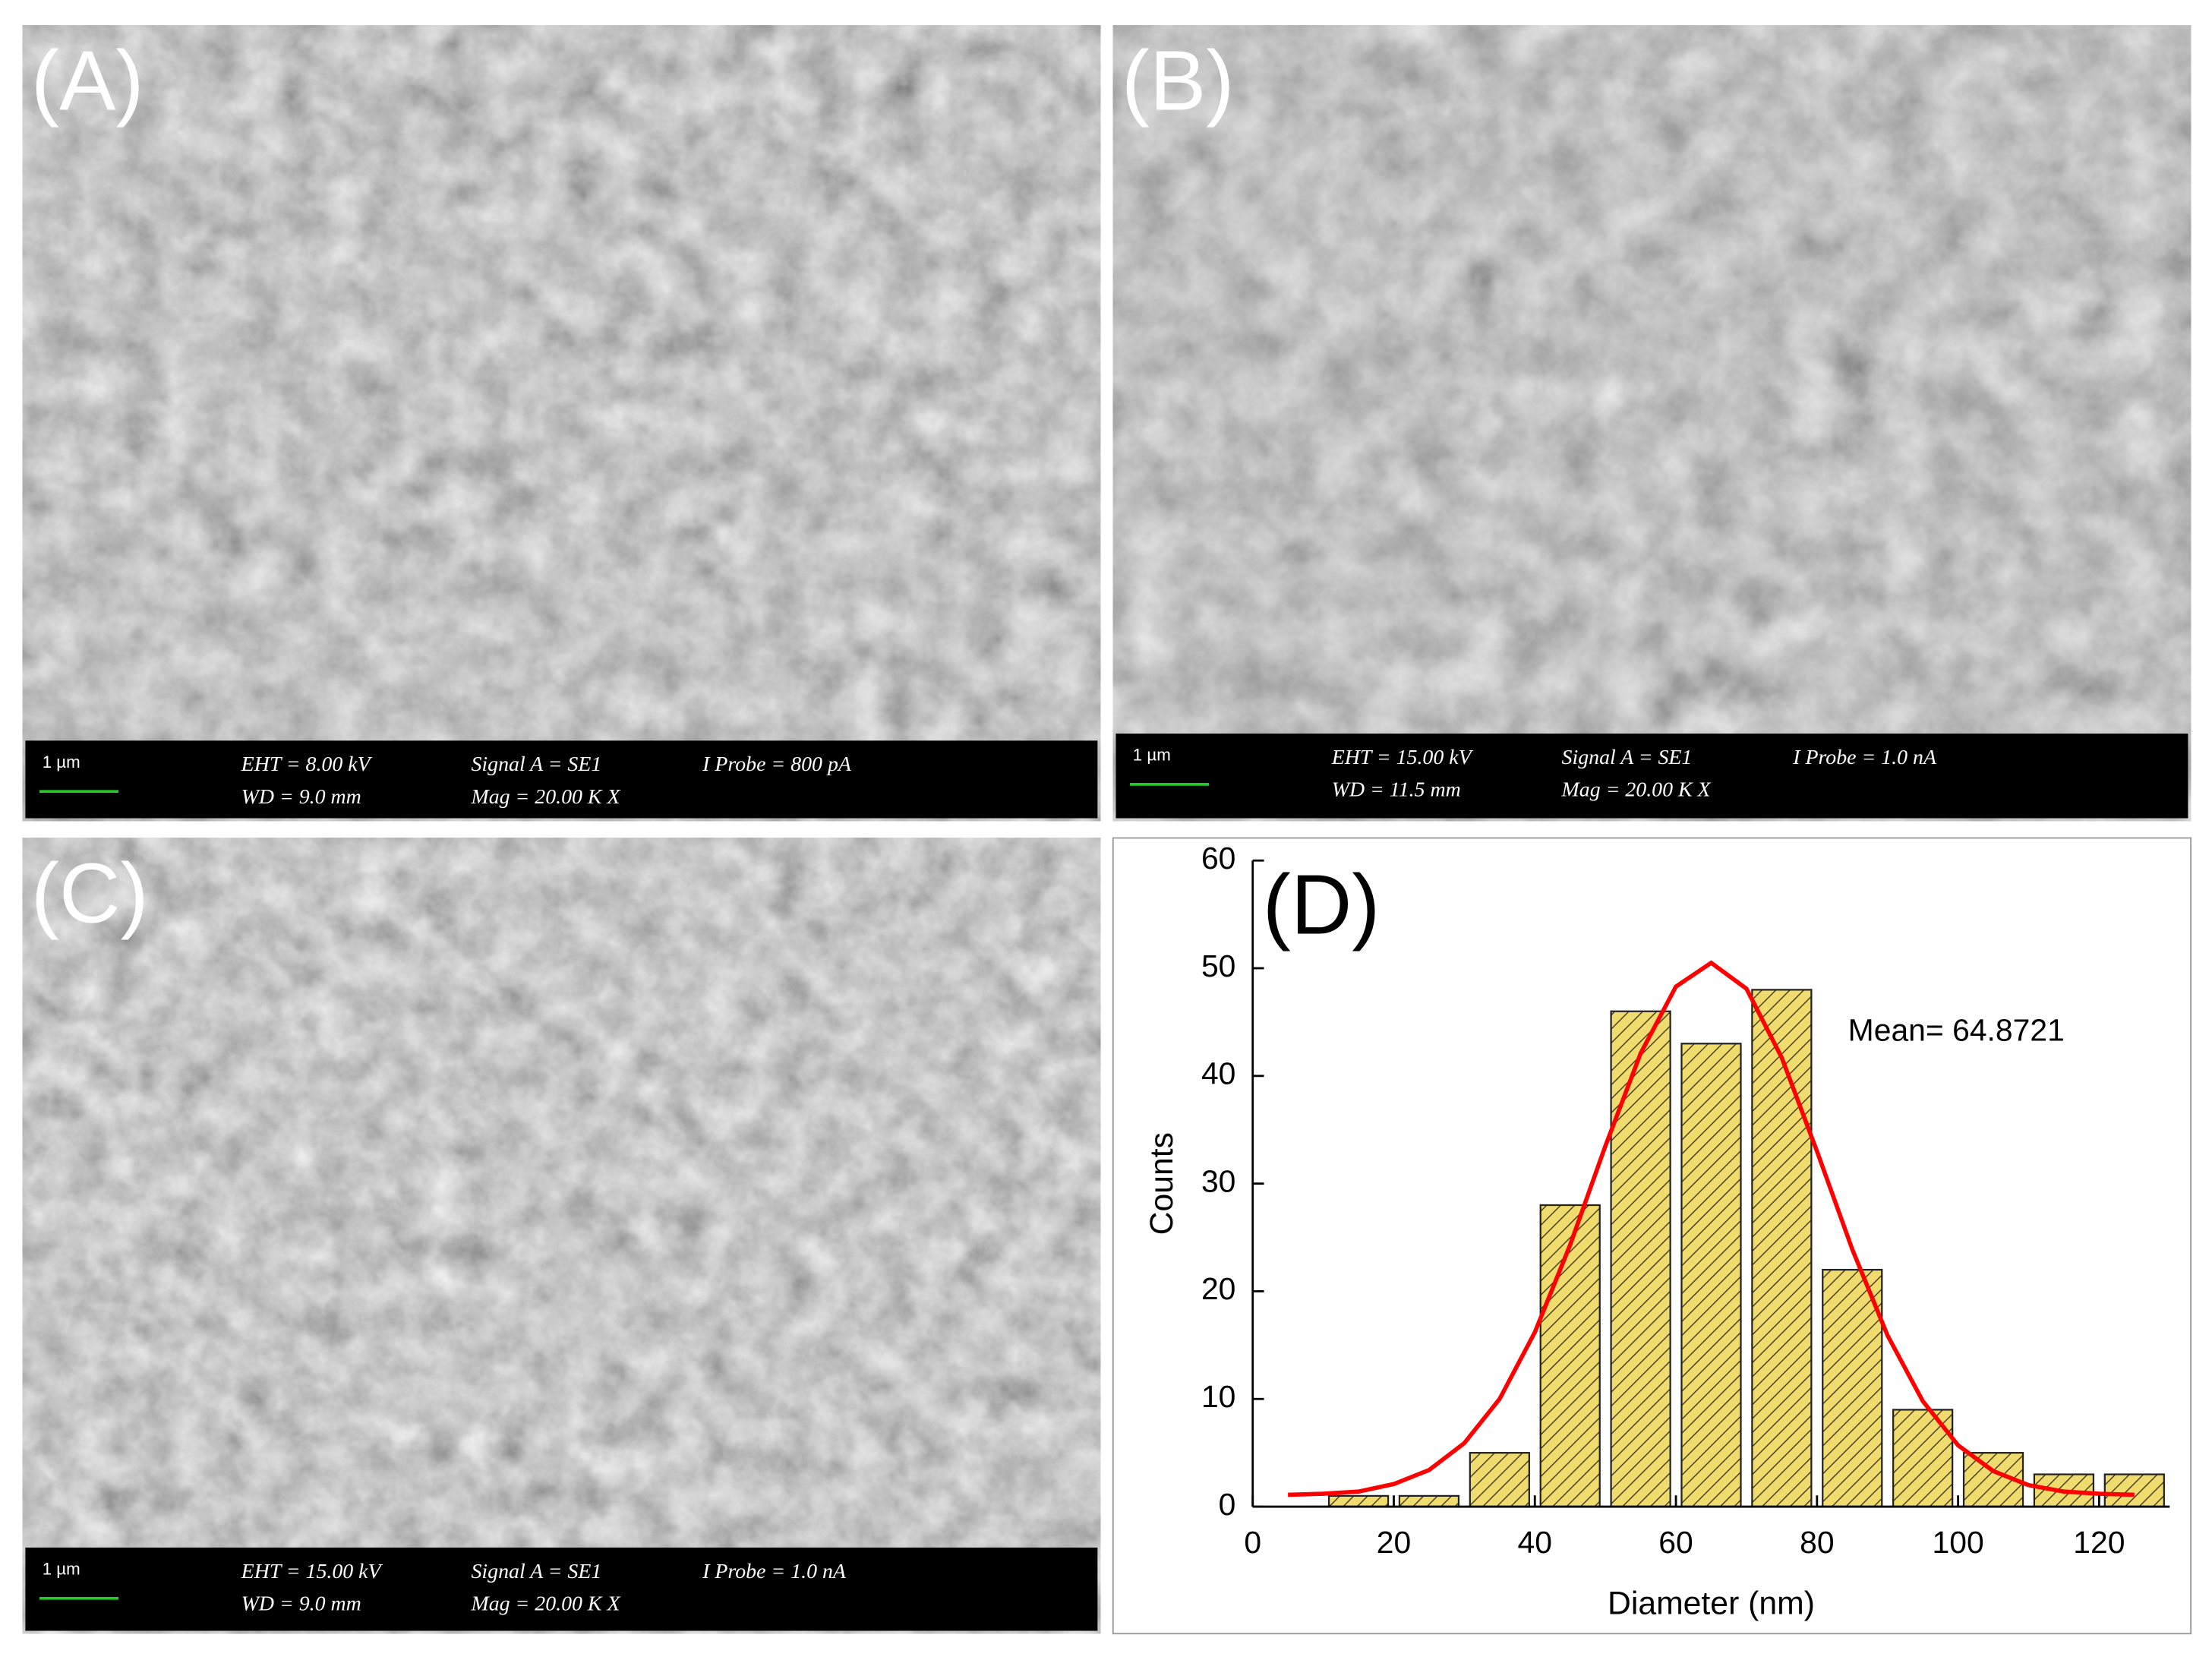  Describe the element at coordinates (1394, 1542) in the screenshot. I see `x-tick-label: 20` at that location.